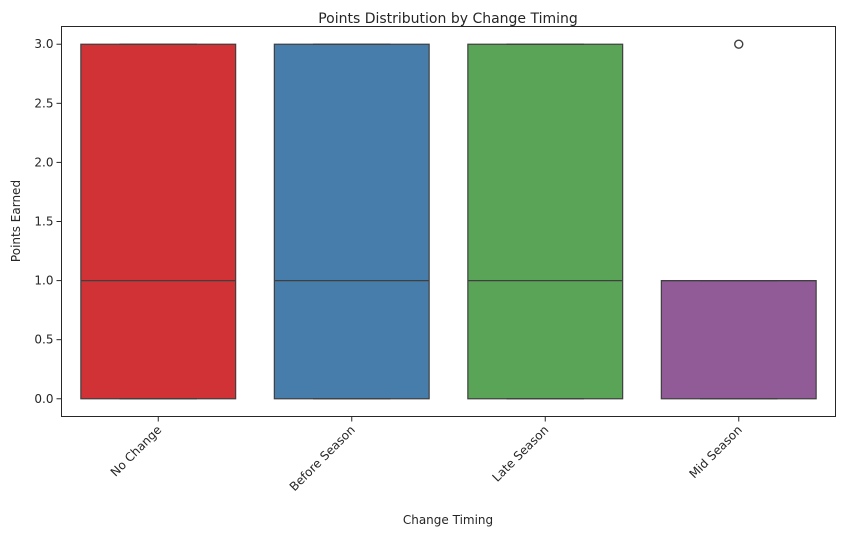 This screenshot has height=537, width=846. Describe the element at coordinates (715, 452) in the screenshot. I see `x-tick-label: Mid Season` at that location.